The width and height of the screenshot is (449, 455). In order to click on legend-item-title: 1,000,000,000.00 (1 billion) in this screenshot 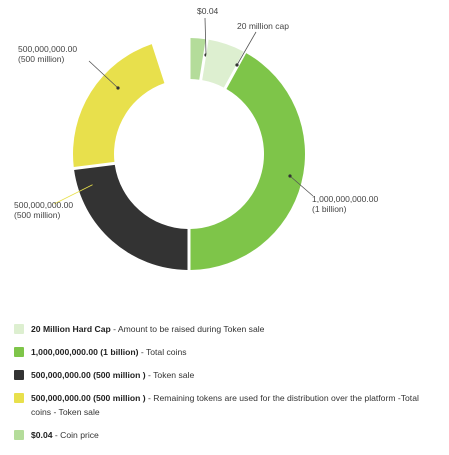, I will do `click(85, 352)`.